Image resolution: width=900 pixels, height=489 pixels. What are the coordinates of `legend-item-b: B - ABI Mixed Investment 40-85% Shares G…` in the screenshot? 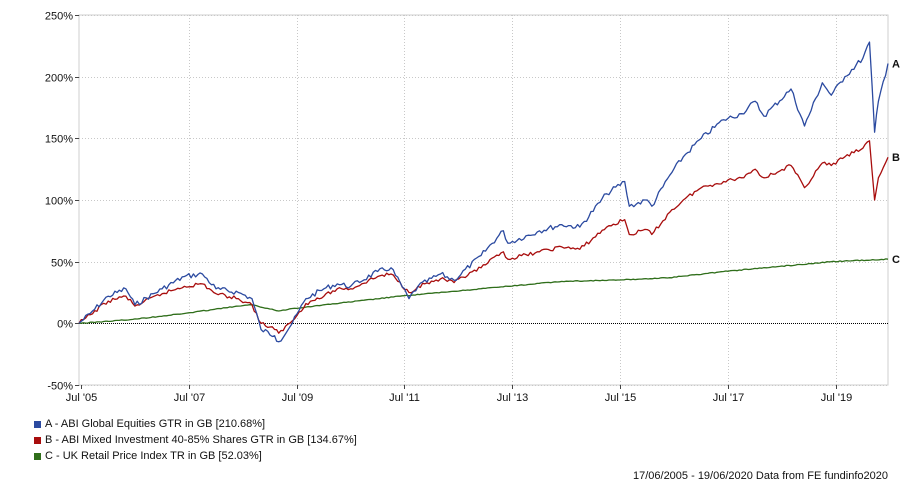 It's located at (195, 440).